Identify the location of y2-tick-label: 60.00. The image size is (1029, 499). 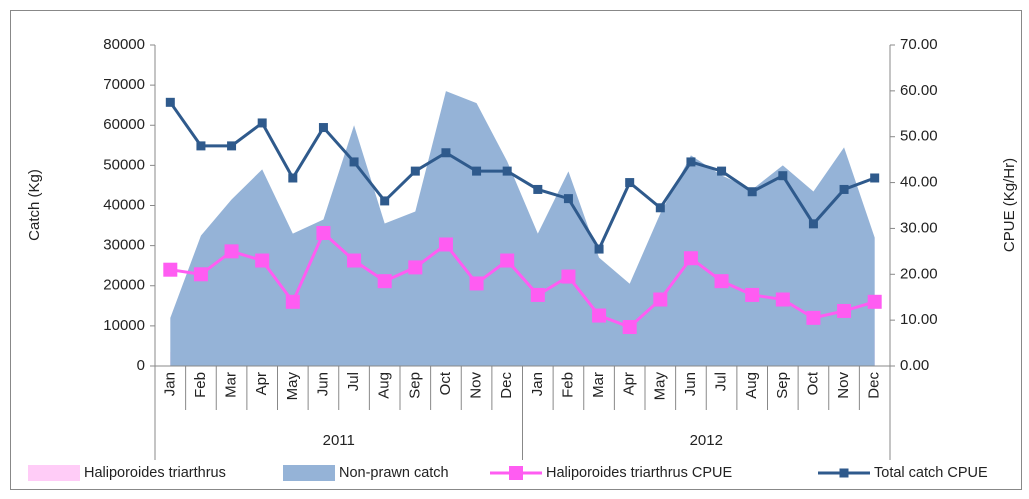
(919, 90).